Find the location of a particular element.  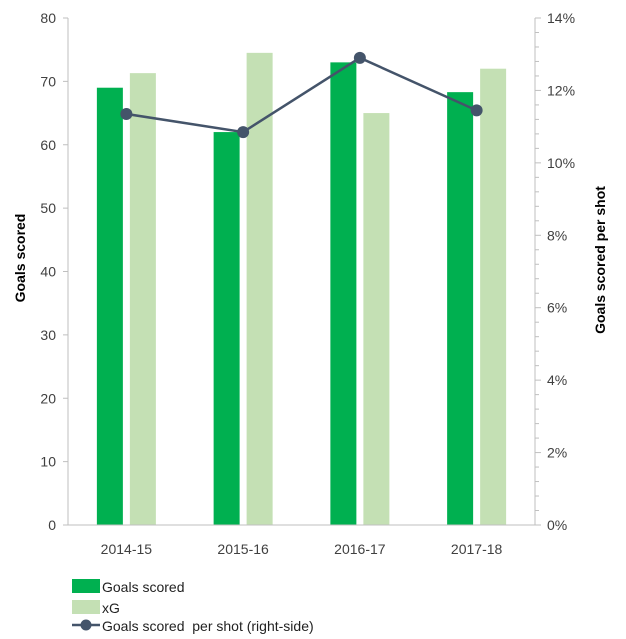

y-axis-title: Goals scored is located at coordinates (20, 258).